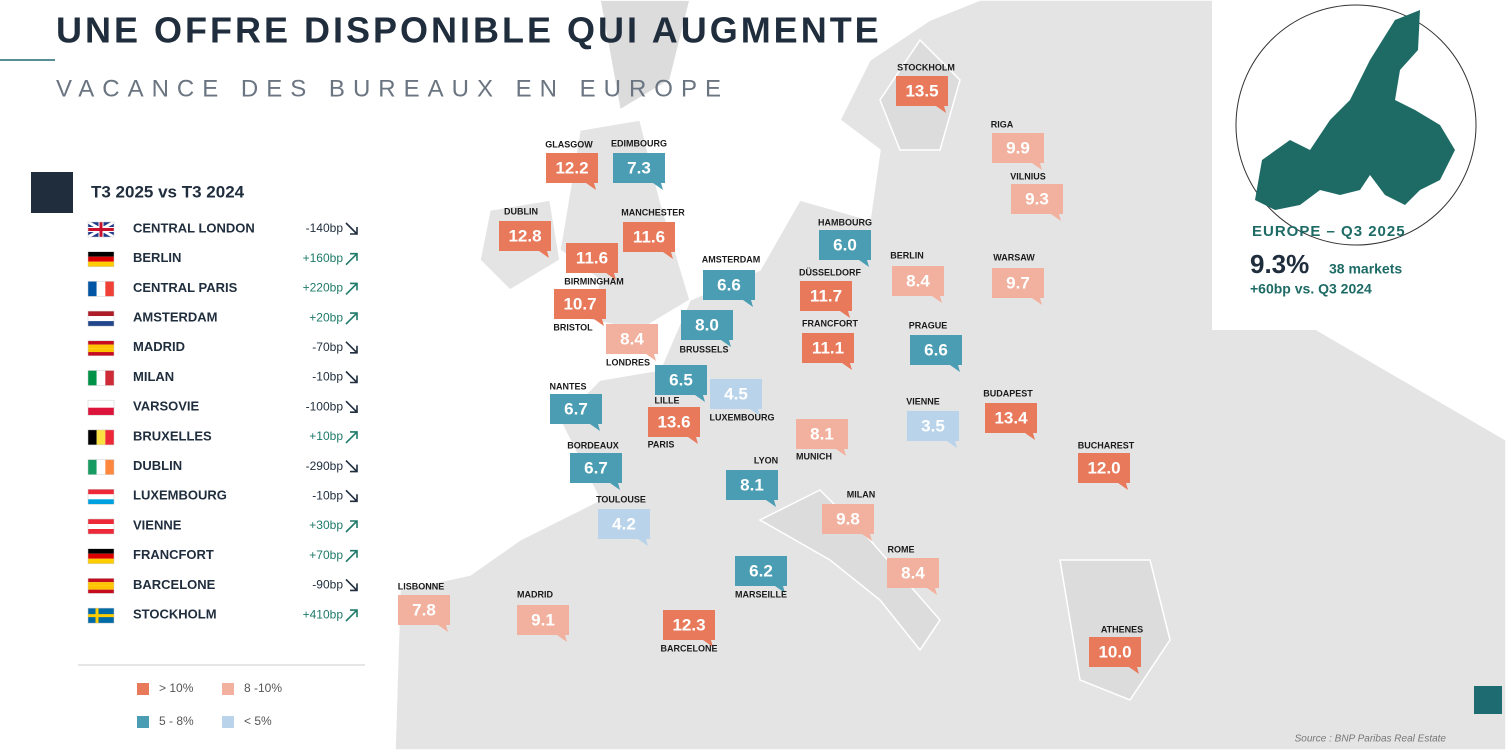 The height and width of the screenshot is (755, 1506). Describe the element at coordinates (185, 287) in the screenshot. I see `row-city: CENTRAL PARIS` at that location.